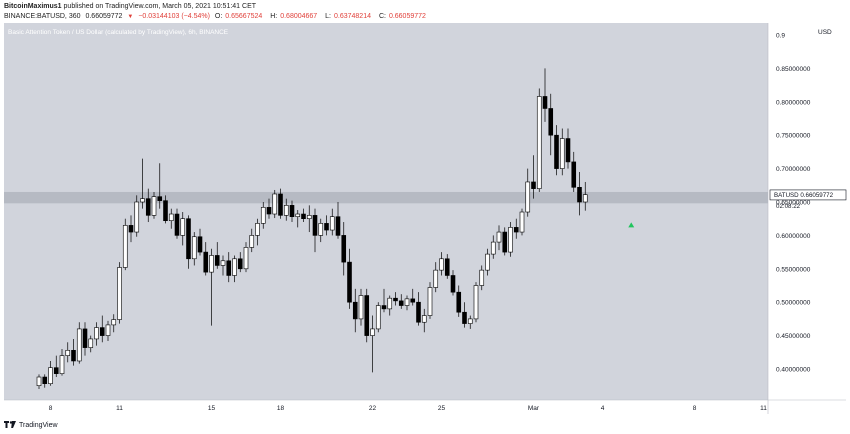 This screenshot has height=434, width=850. Describe the element at coordinates (51, 408) in the screenshot. I see `x-tick-label: 8` at that location.